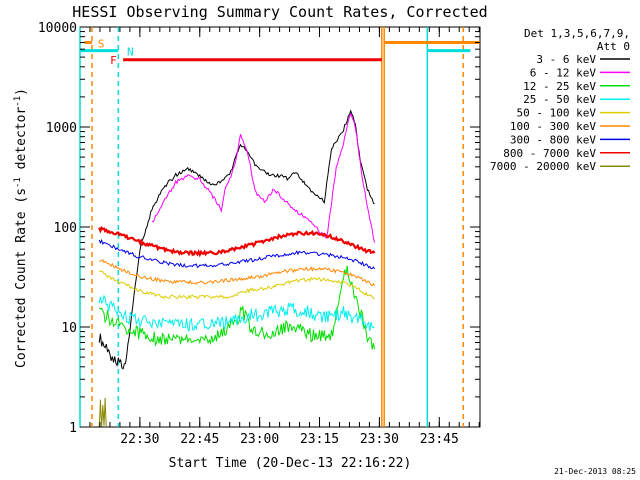 This screenshot has height=480, width=640. I want to click on flag-bars: S NF, so click(280, 52).